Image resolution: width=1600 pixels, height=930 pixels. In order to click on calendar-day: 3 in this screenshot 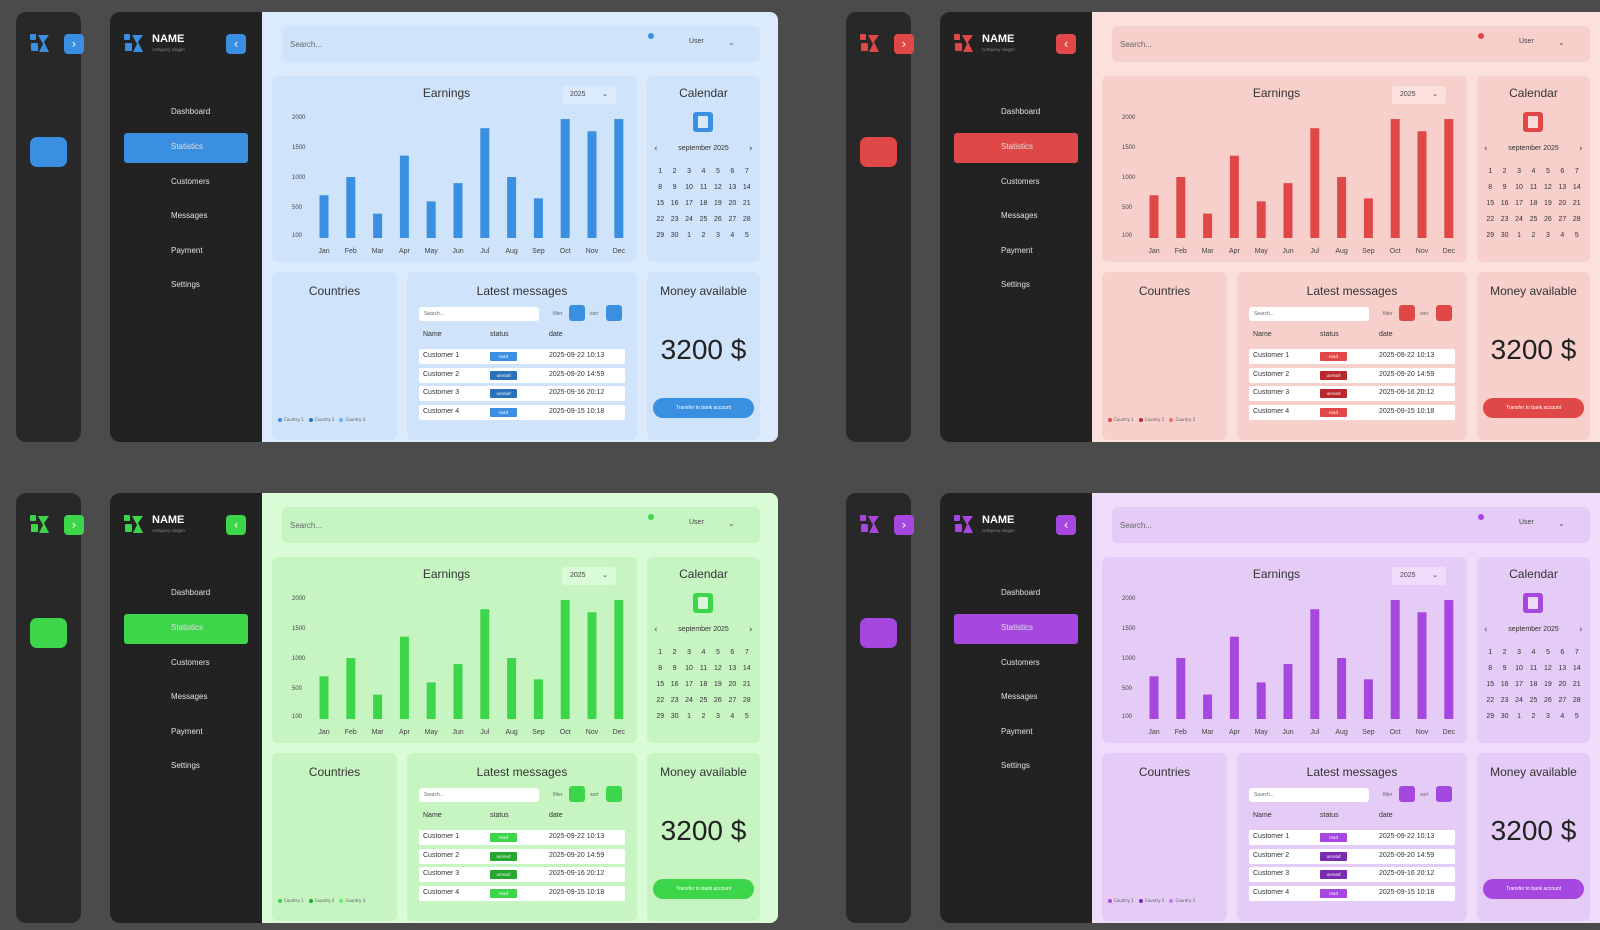, I will do `click(1519, 652)`.